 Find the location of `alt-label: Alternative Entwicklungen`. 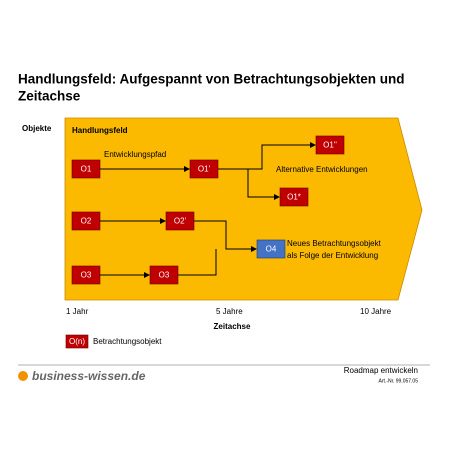

alt-label: Alternative Entwicklungen is located at coordinates (322, 169).